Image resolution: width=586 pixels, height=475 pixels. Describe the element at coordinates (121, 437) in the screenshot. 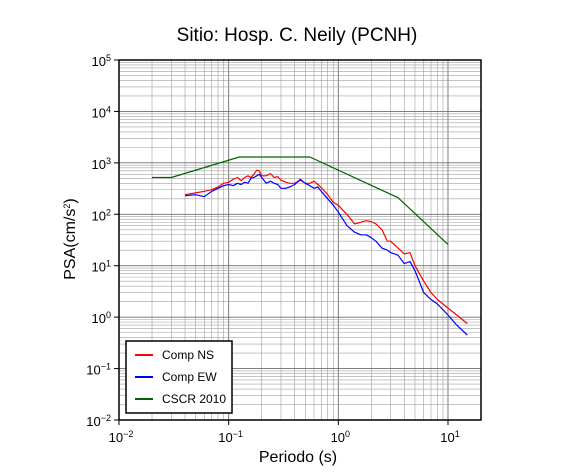

I see `x-tick-label: 10⁻²` at that location.